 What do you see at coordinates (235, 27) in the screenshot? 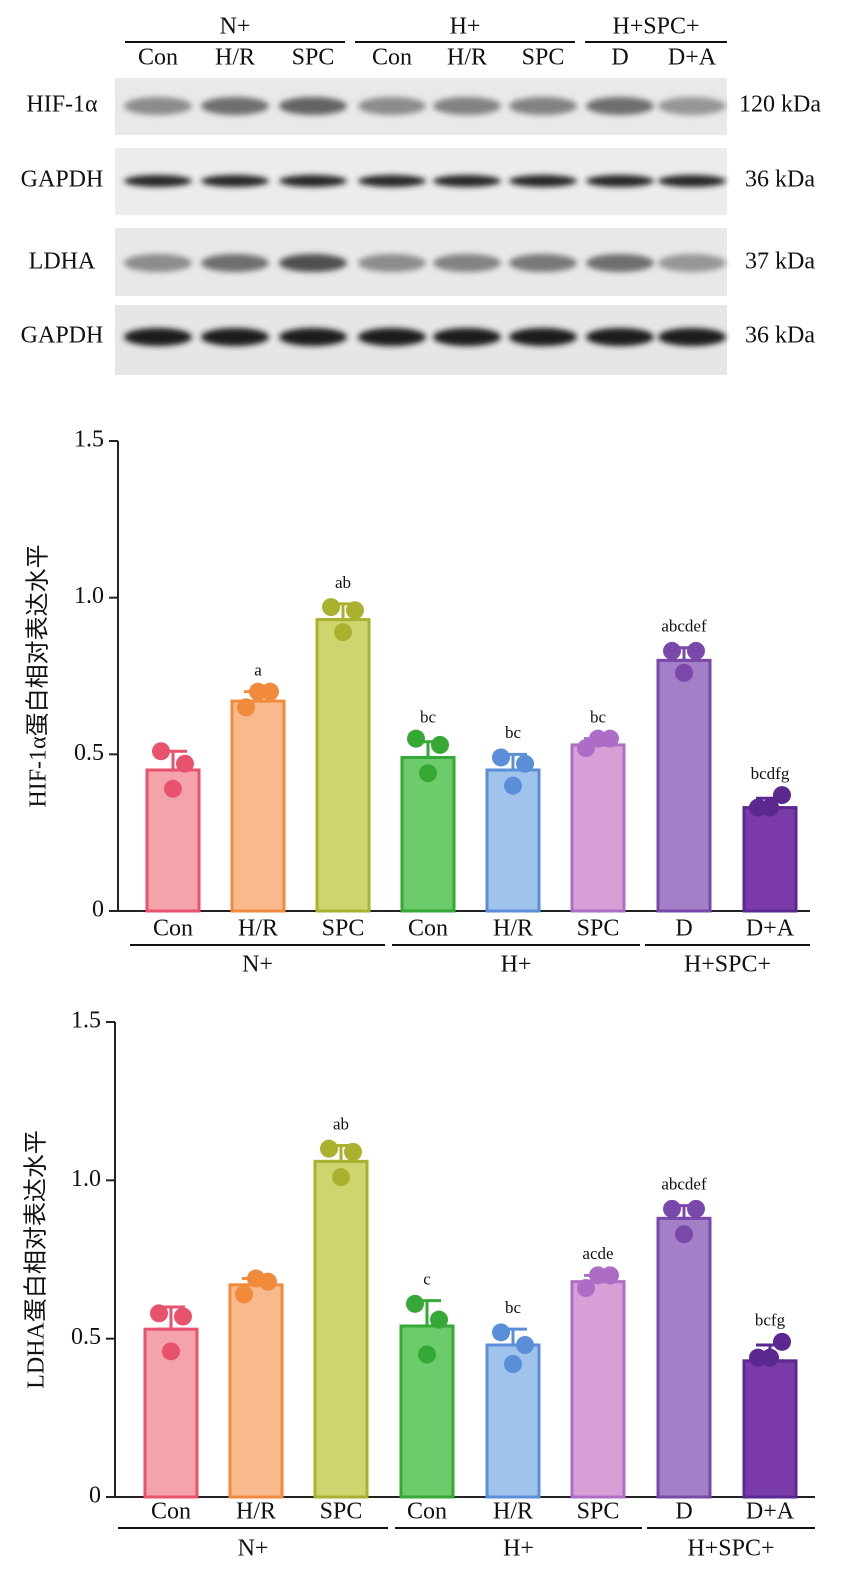
I see `blot-group-label: N+` at bounding box center [235, 27].